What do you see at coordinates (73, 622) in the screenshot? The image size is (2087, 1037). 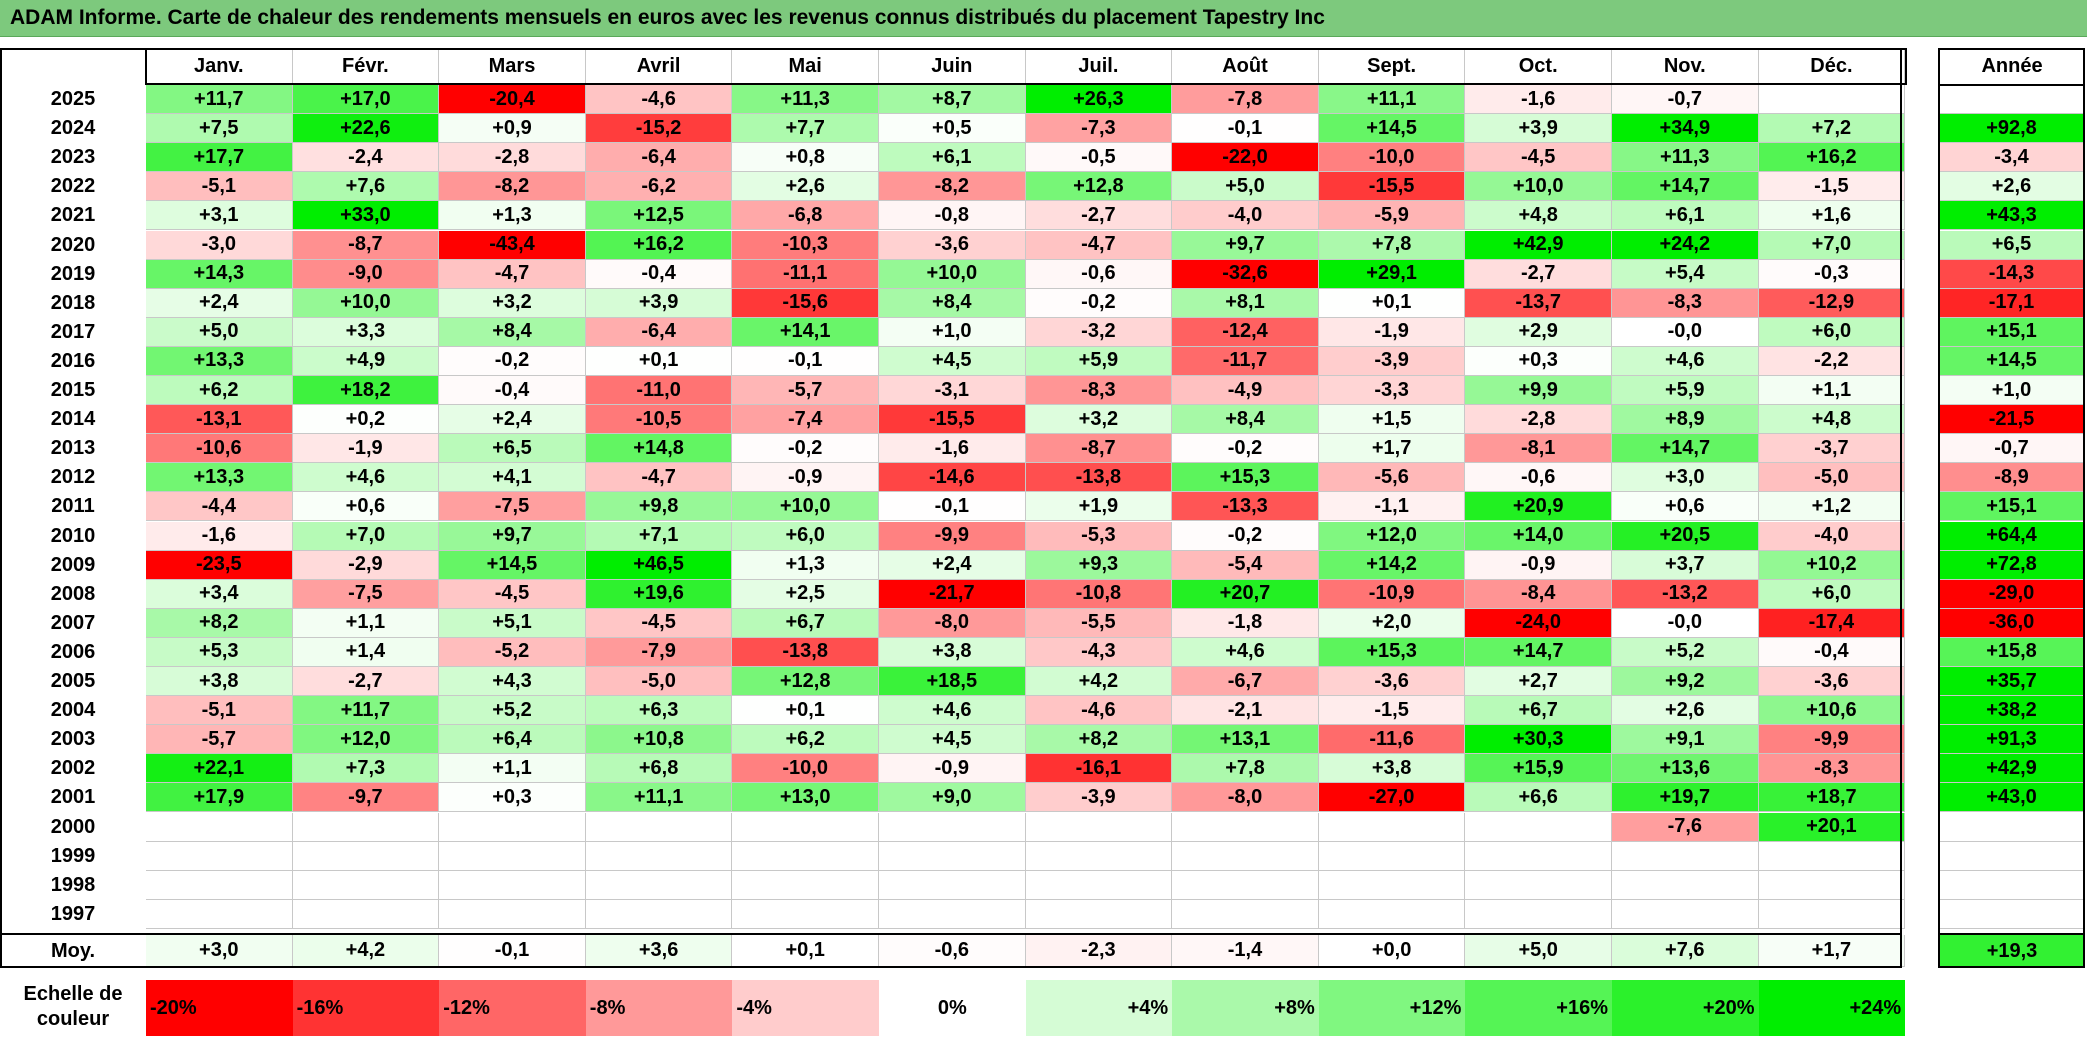 I see `year-label: 2007` at bounding box center [73, 622].